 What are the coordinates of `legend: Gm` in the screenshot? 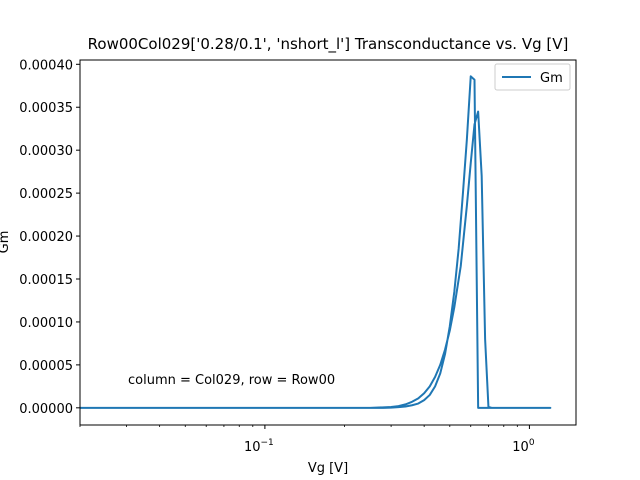 It's located at (532, 77).